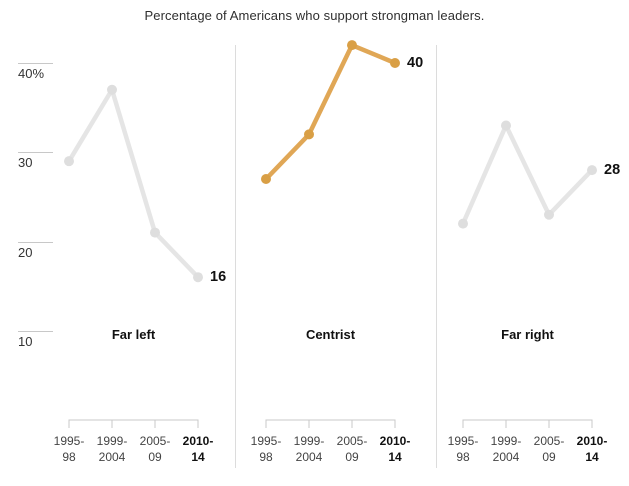 The image size is (629, 486). What do you see at coordinates (527, 174) in the screenshot?
I see `data-line-far-right` at bounding box center [527, 174].